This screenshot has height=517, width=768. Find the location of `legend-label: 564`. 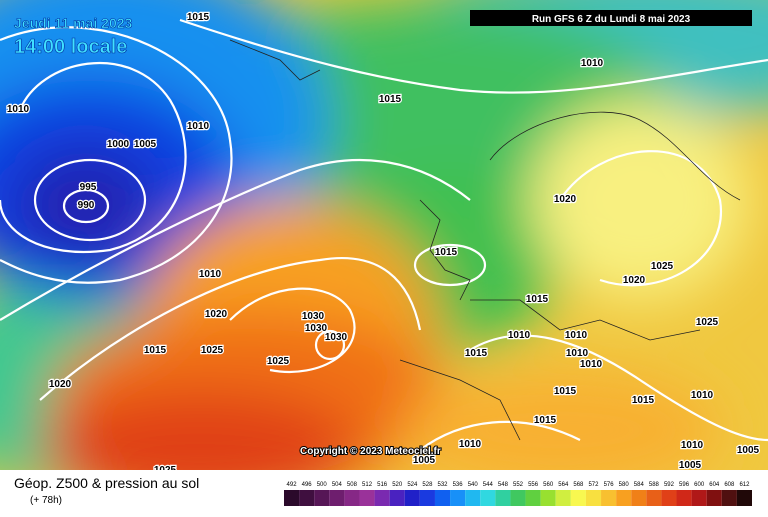

legend-label: 564 is located at coordinates (563, 485).